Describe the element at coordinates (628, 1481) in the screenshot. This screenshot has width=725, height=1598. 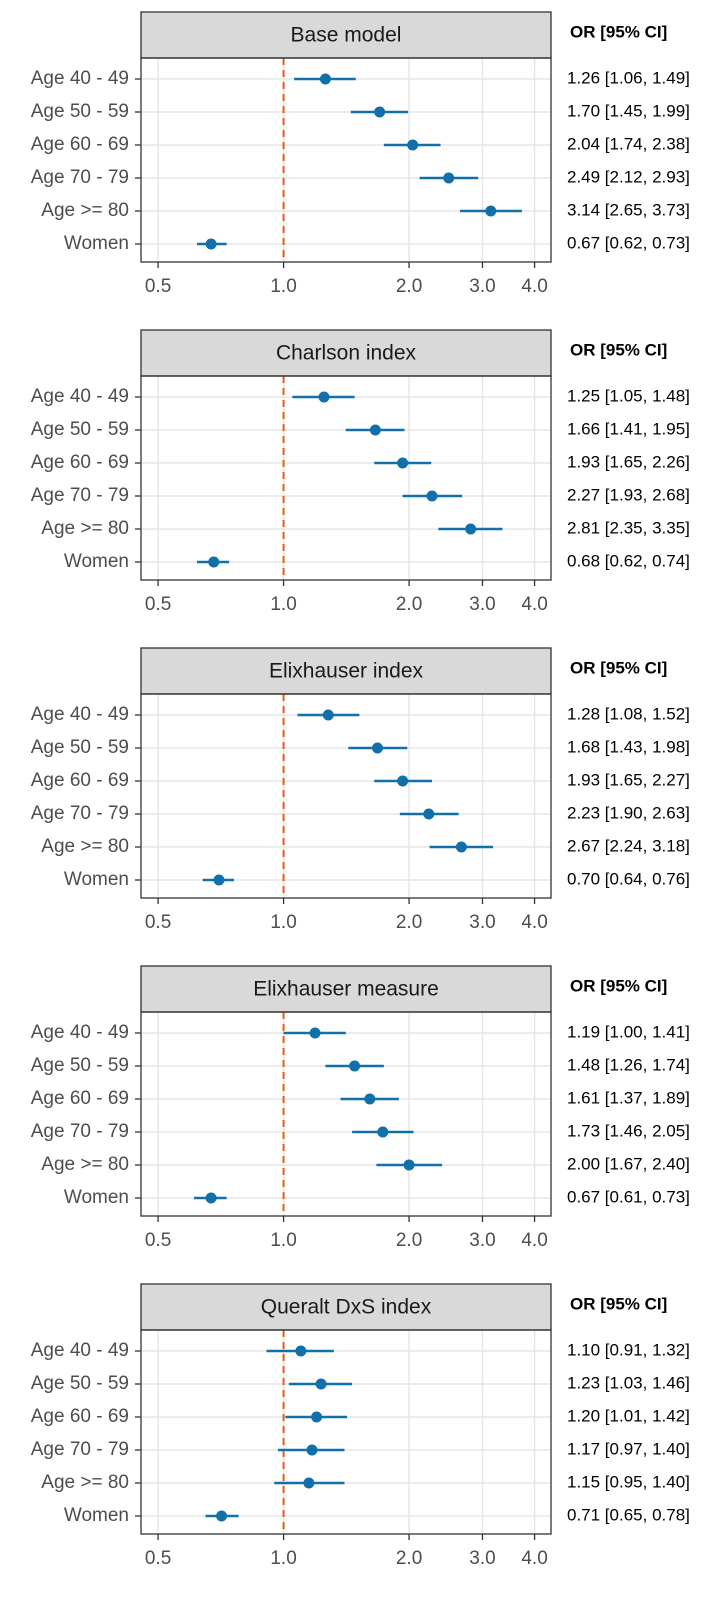
I see `value-label: 1.15 [0.95, 1.40]` at that location.